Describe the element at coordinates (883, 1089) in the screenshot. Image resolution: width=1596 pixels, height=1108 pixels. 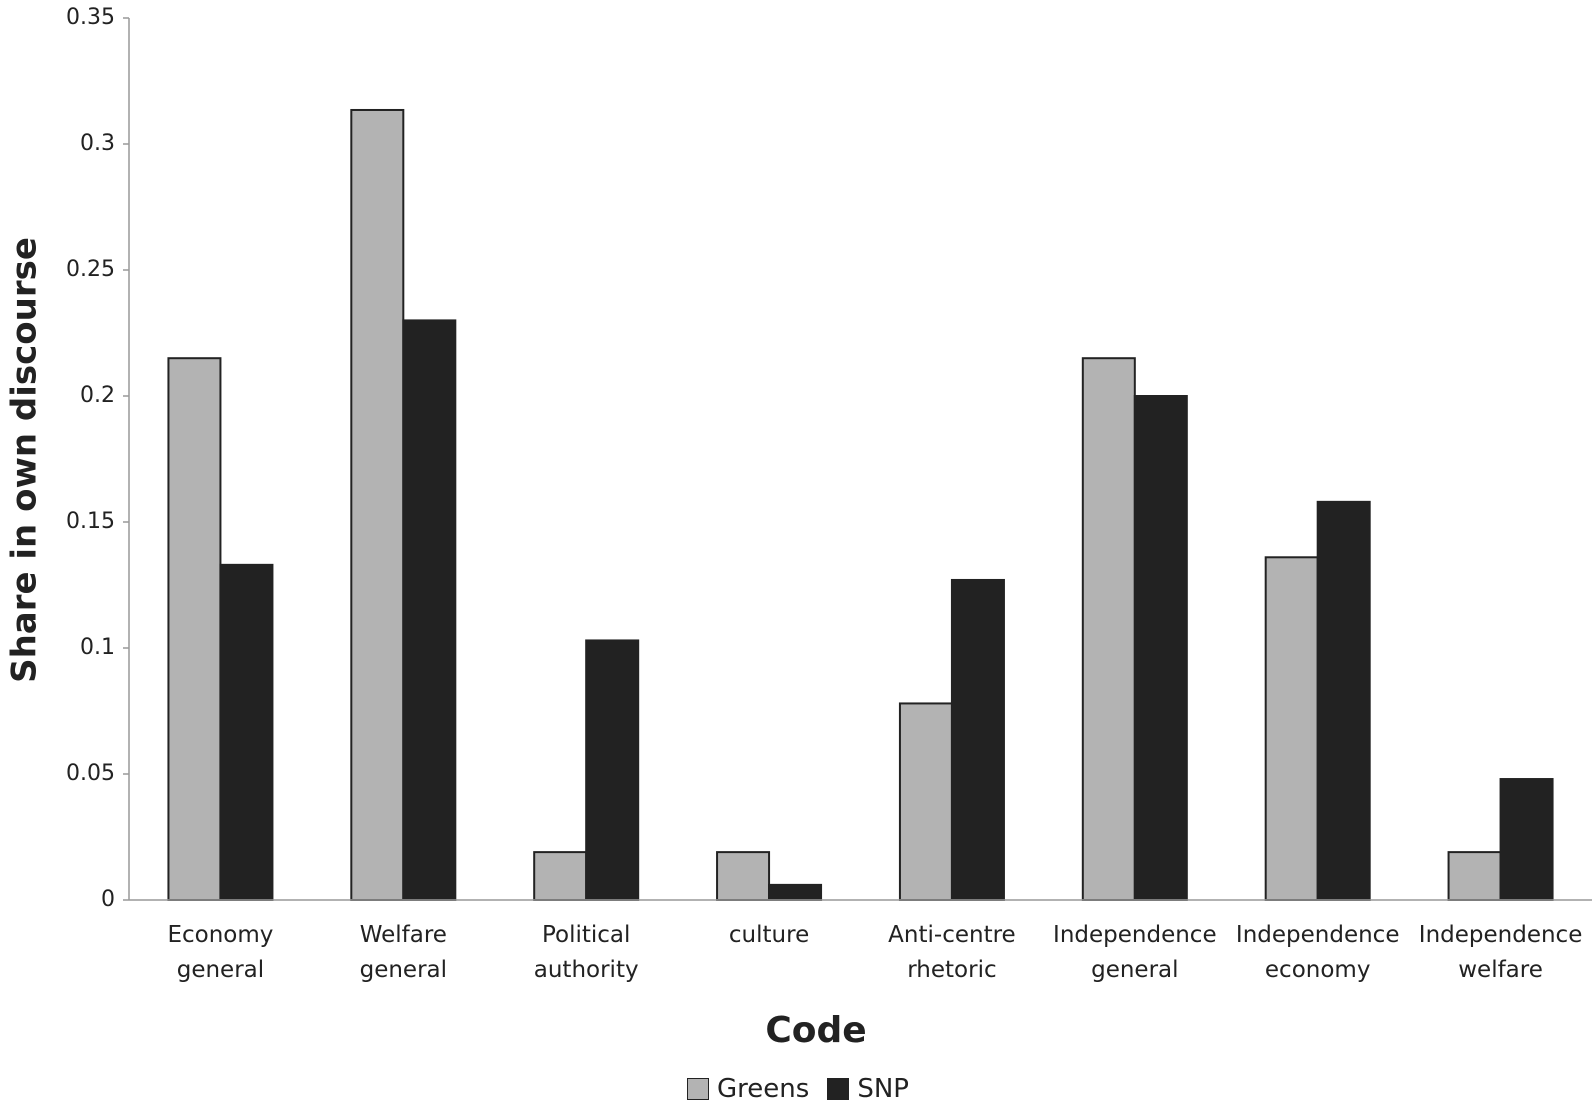
I see `legend-label: SNP` at that location.